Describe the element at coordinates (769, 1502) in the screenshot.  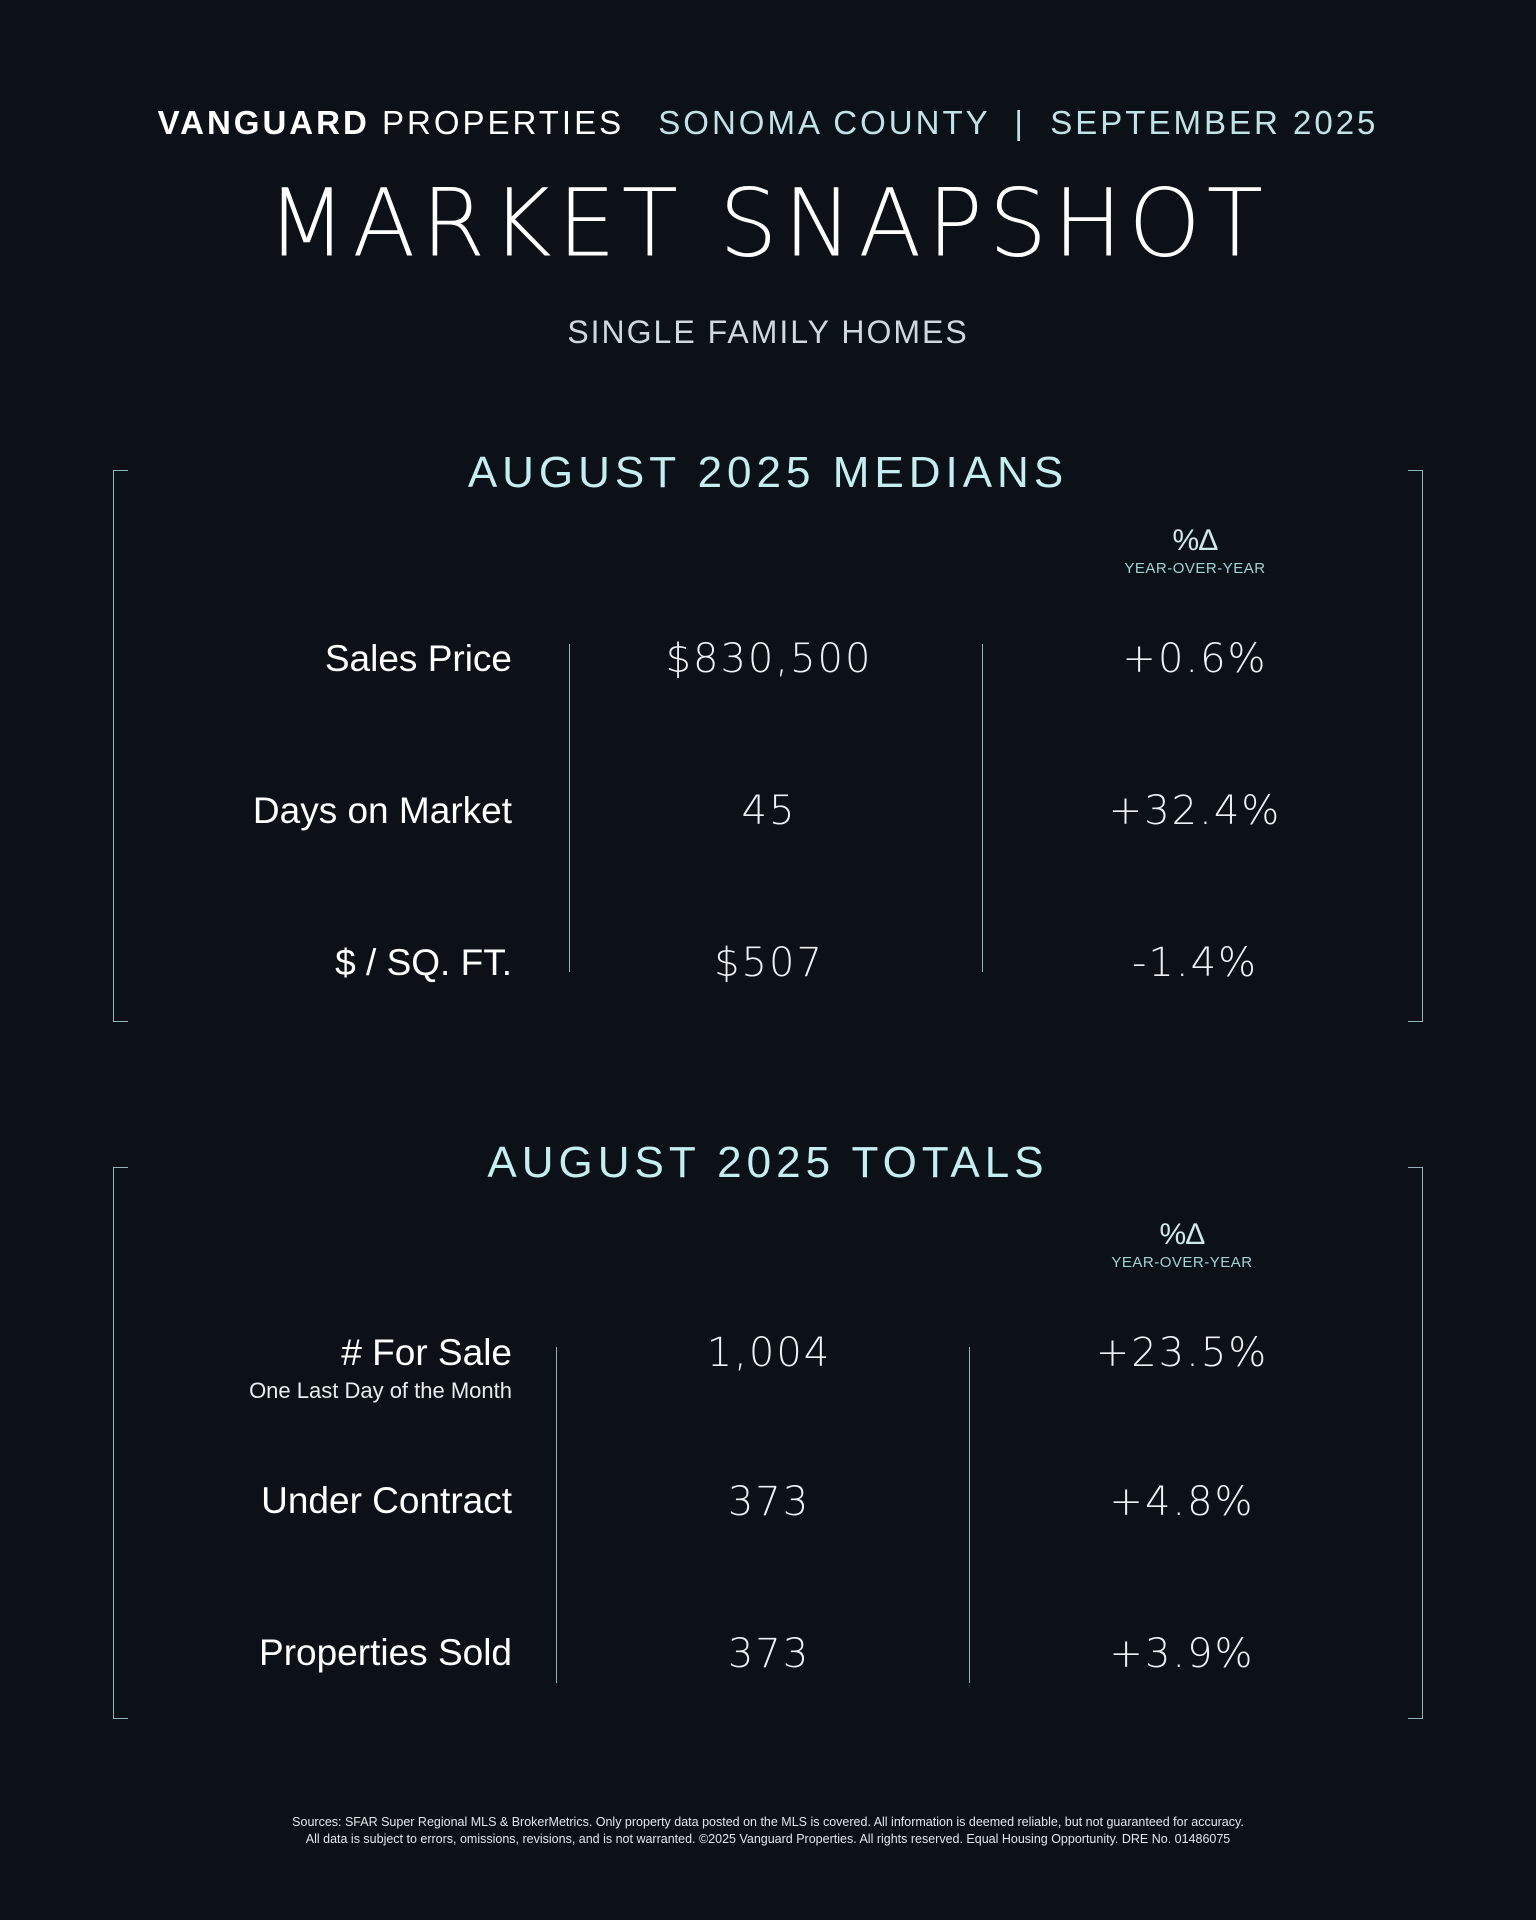
I see `row-value-under-contract: 373` at that location.